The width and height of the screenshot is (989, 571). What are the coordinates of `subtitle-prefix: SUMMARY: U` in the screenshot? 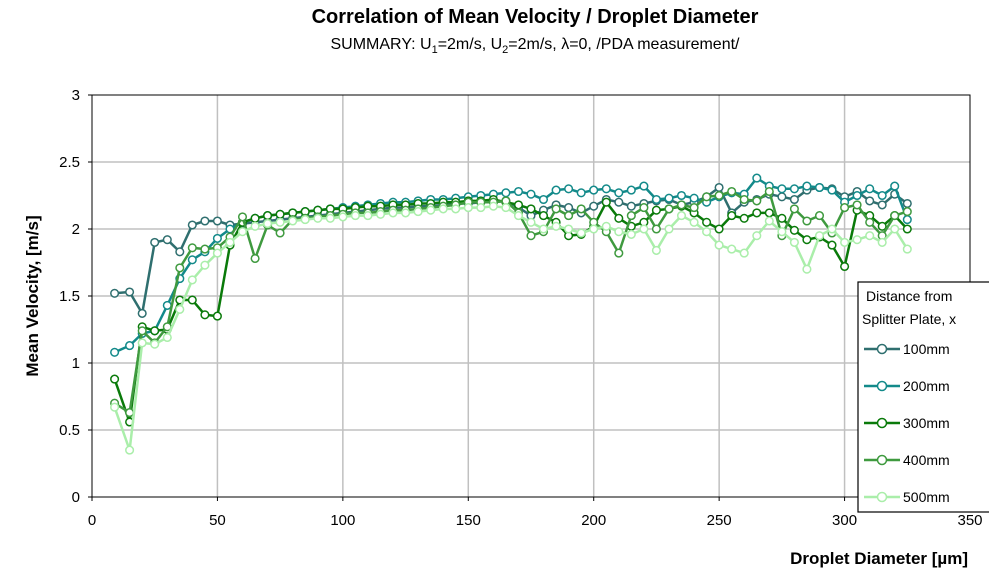 It's located at (381, 44).